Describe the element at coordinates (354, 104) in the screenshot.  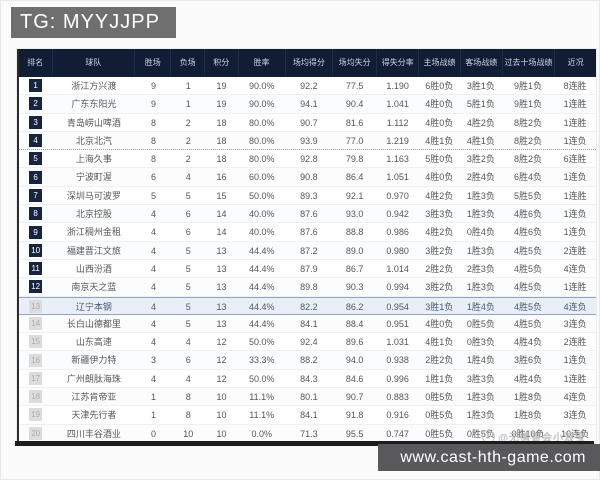
I see `avg-against-cell: 90.4` at that location.